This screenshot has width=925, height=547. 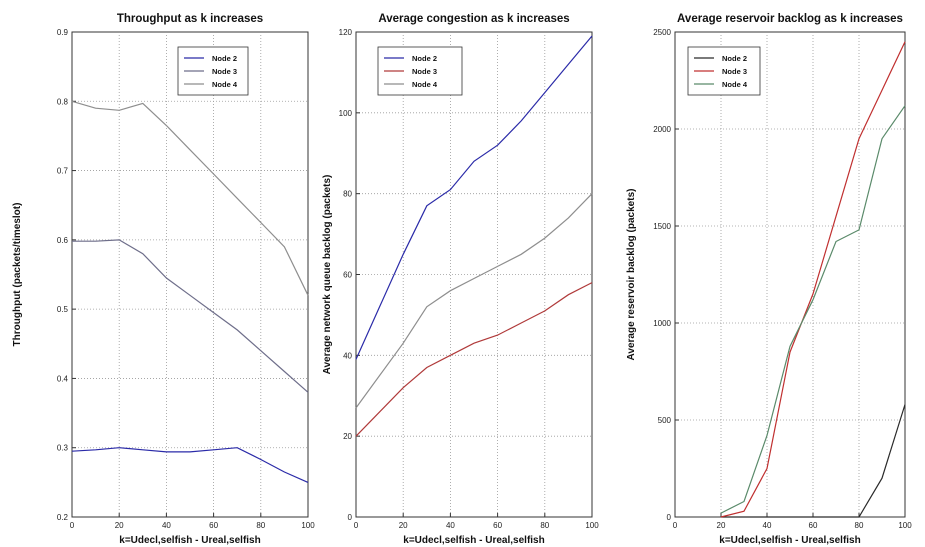 I want to click on chart-title: Average congestion as k increases, so click(x=473, y=19).